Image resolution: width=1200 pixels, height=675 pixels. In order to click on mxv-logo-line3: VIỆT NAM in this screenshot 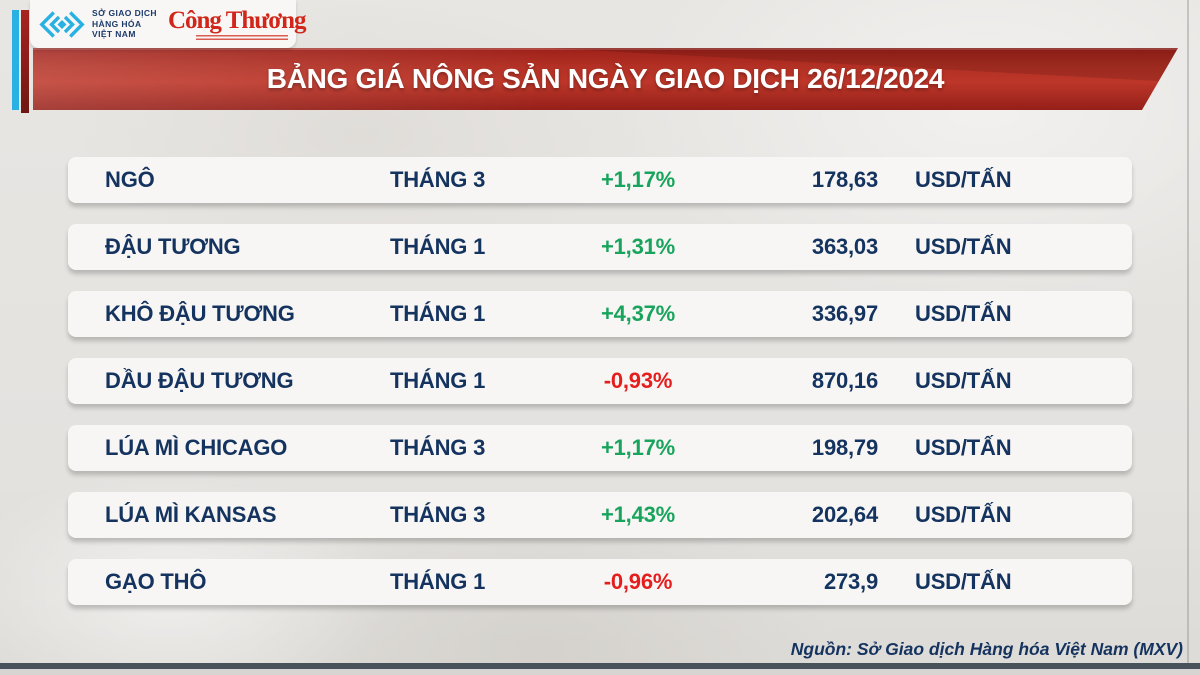, I will do `click(114, 34)`.